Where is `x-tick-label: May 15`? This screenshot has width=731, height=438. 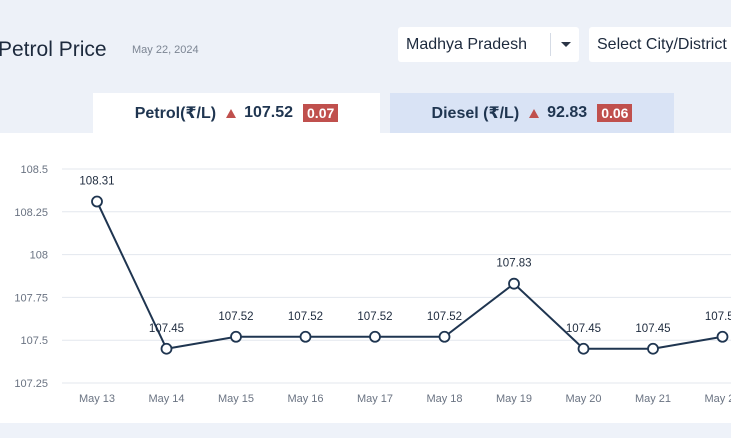 x-tick-label: May 15 is located at coordinates (236, 399).